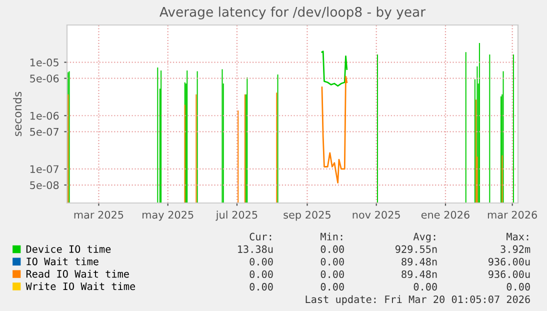 The image size is (547, 311). I want to click on legend-label: Write IO Wait time, so click(81, 286).